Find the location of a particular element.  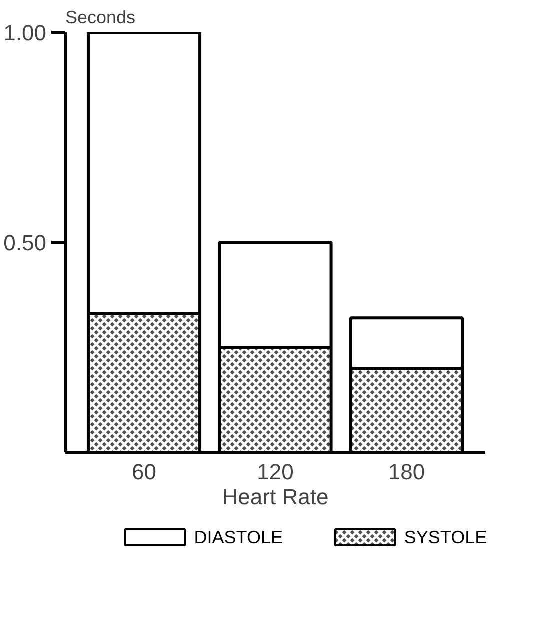

legend-label: SYSTOLE is located at coordinates (446, 538).